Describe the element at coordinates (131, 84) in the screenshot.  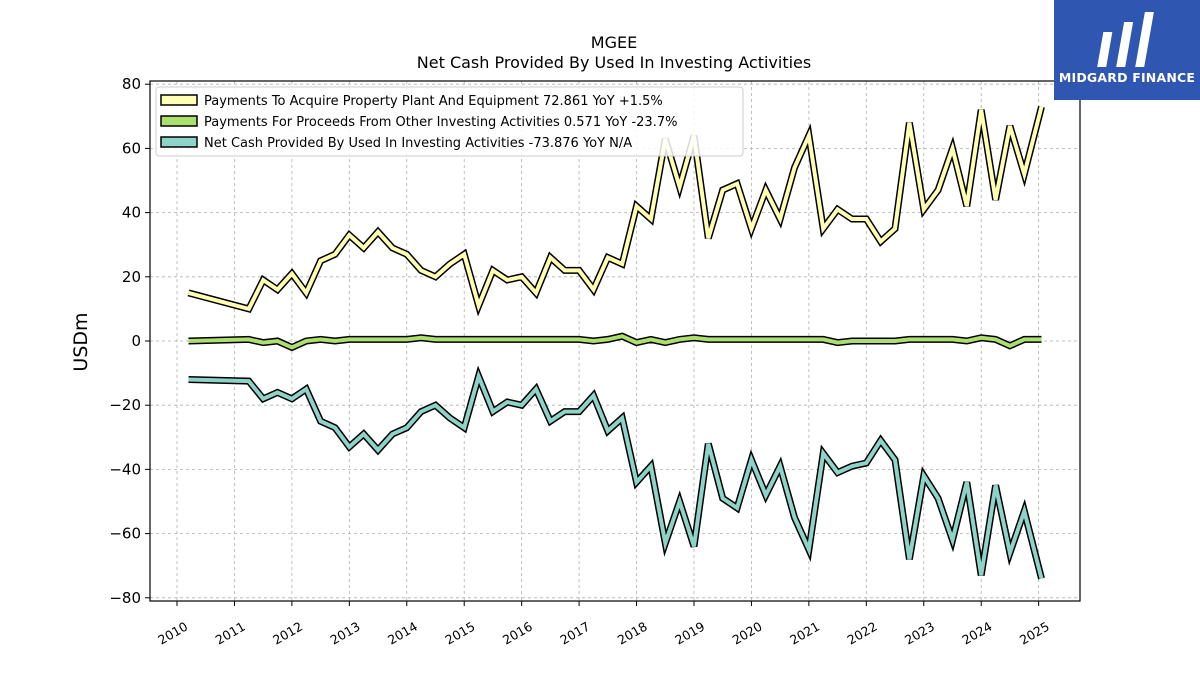
I see `y-tick-label: 80` at that location.